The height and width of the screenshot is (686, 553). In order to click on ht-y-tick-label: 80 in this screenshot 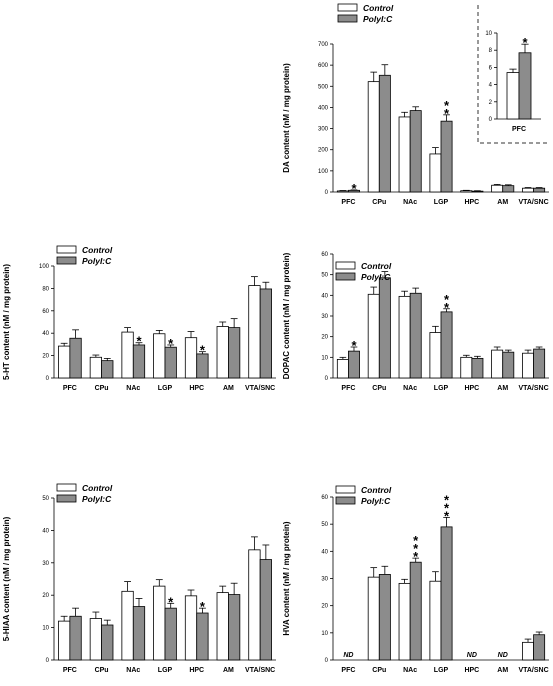, I will do `click(45, 289)`.